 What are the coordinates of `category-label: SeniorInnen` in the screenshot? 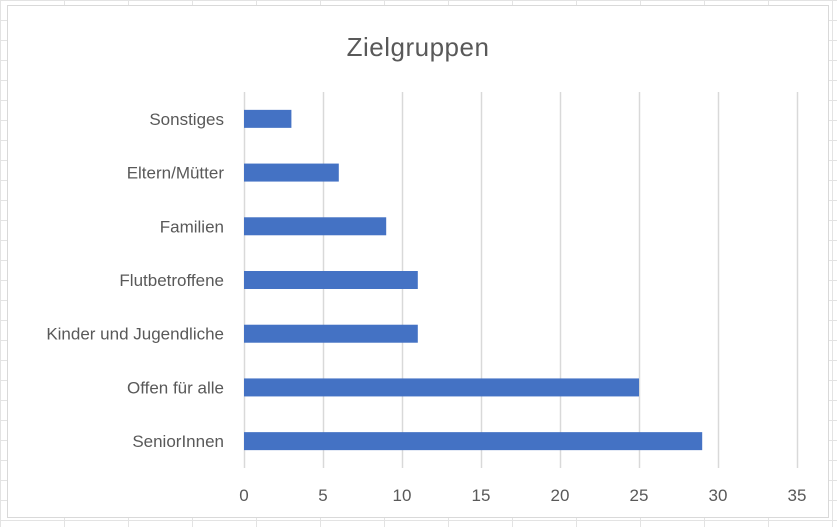 It's located at (178, 441).